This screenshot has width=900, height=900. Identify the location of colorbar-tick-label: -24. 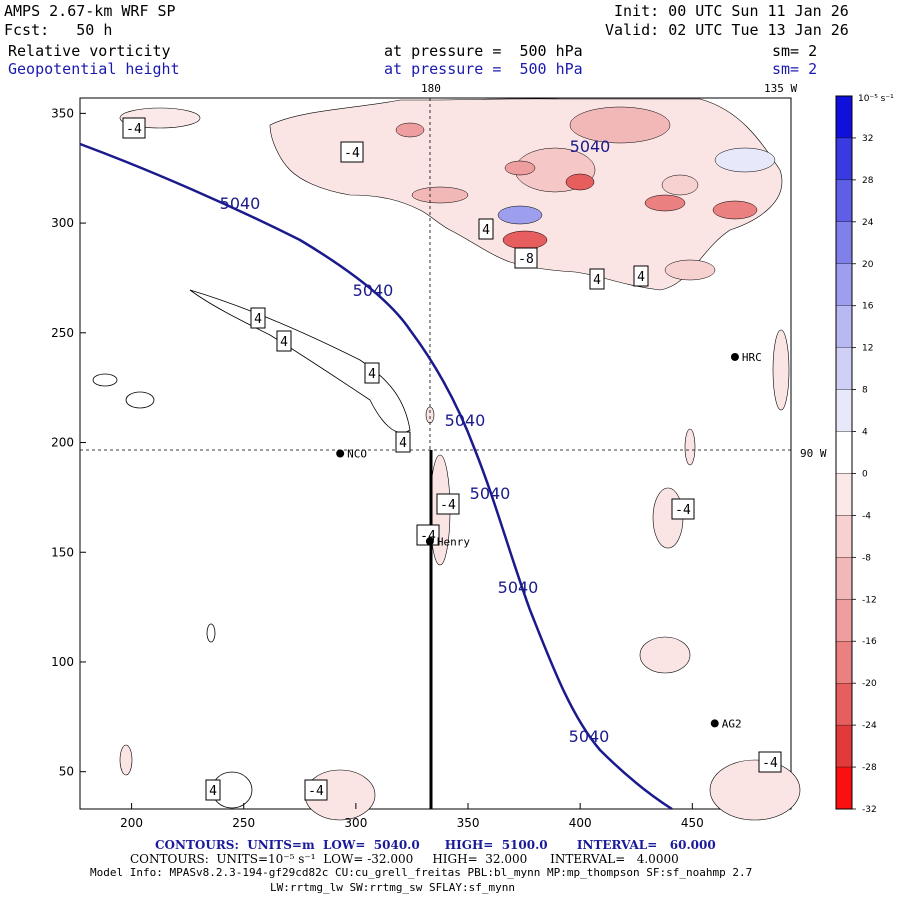
(869, 726).